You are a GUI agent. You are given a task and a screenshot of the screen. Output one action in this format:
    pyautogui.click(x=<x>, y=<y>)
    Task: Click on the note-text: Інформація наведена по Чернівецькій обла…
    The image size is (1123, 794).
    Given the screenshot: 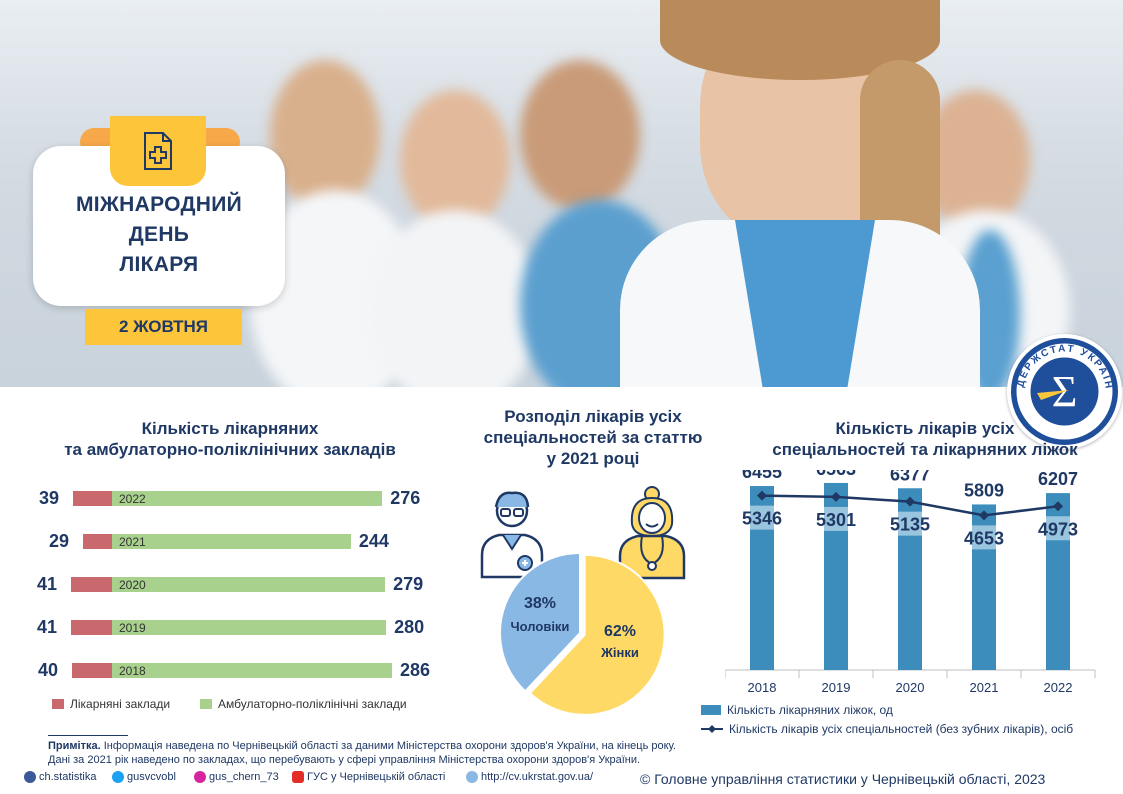 What is the action you would take?
    pyautogui.click(x=388, y=746)
    